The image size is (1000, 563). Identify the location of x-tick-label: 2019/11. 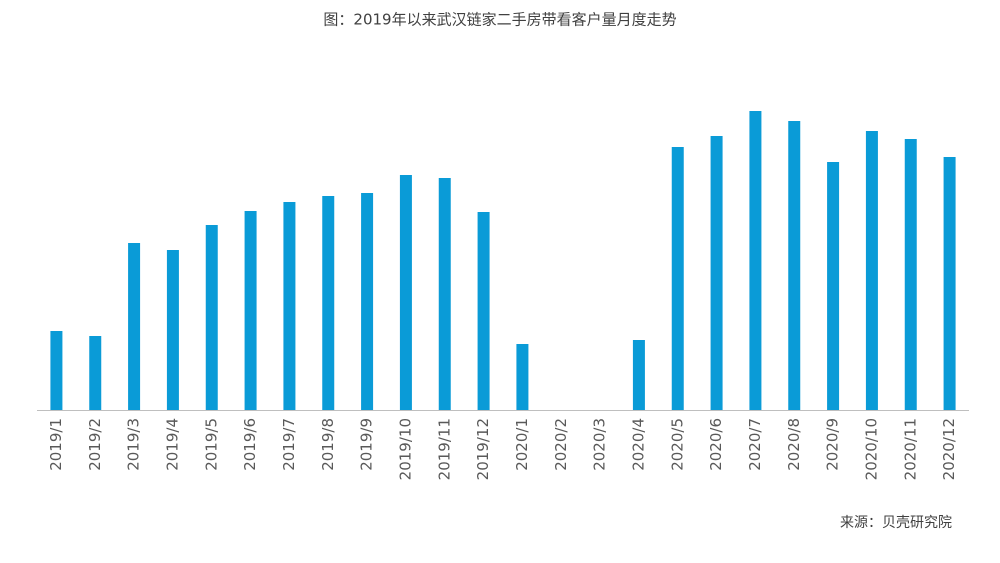
(444, 449).